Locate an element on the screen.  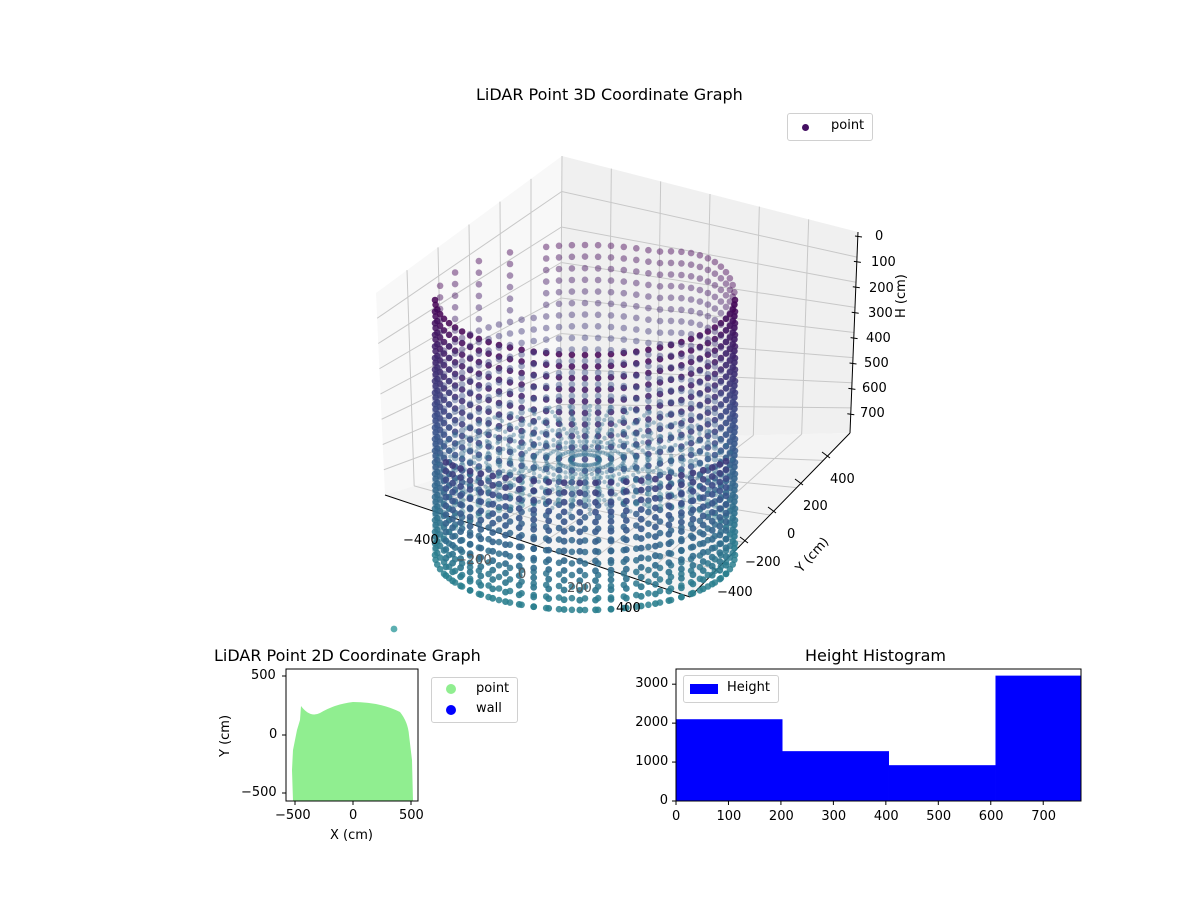
y-tick-label: 200 is located at coordinates (815, 506).